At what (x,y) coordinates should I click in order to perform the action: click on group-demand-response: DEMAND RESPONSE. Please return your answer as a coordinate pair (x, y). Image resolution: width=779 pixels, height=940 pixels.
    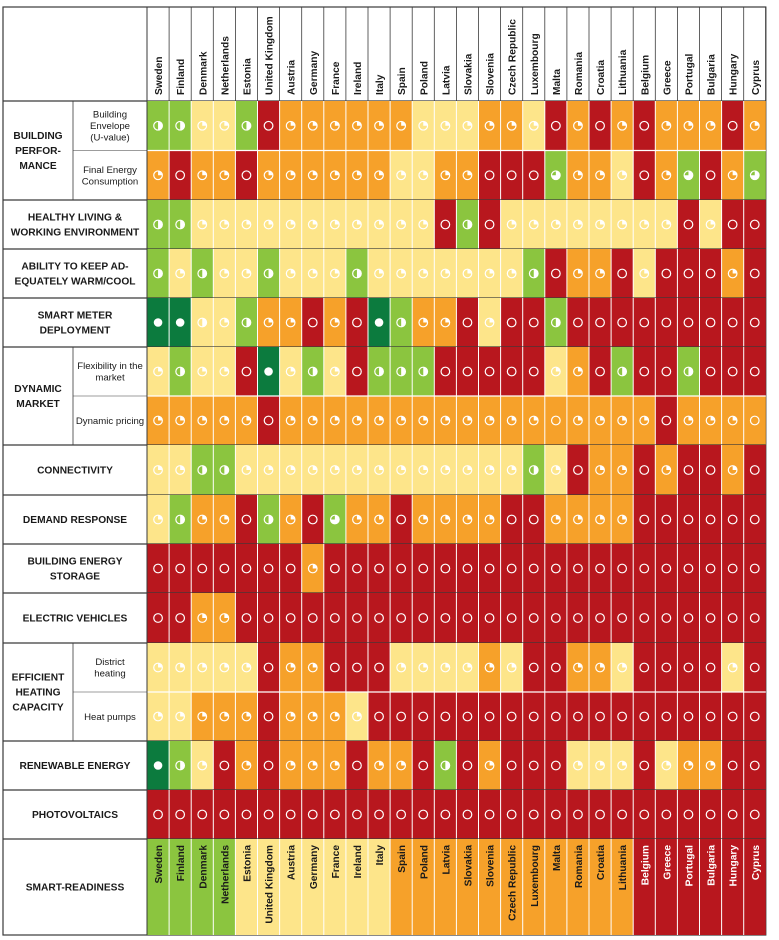
    Looking at the image, I should click on (384, 520).